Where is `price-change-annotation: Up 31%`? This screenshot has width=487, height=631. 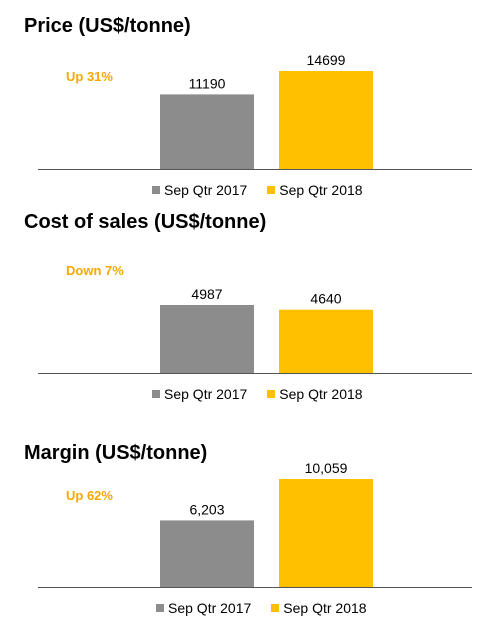 price-change-annotation: Up 31% is located at coordinates (89, 76).